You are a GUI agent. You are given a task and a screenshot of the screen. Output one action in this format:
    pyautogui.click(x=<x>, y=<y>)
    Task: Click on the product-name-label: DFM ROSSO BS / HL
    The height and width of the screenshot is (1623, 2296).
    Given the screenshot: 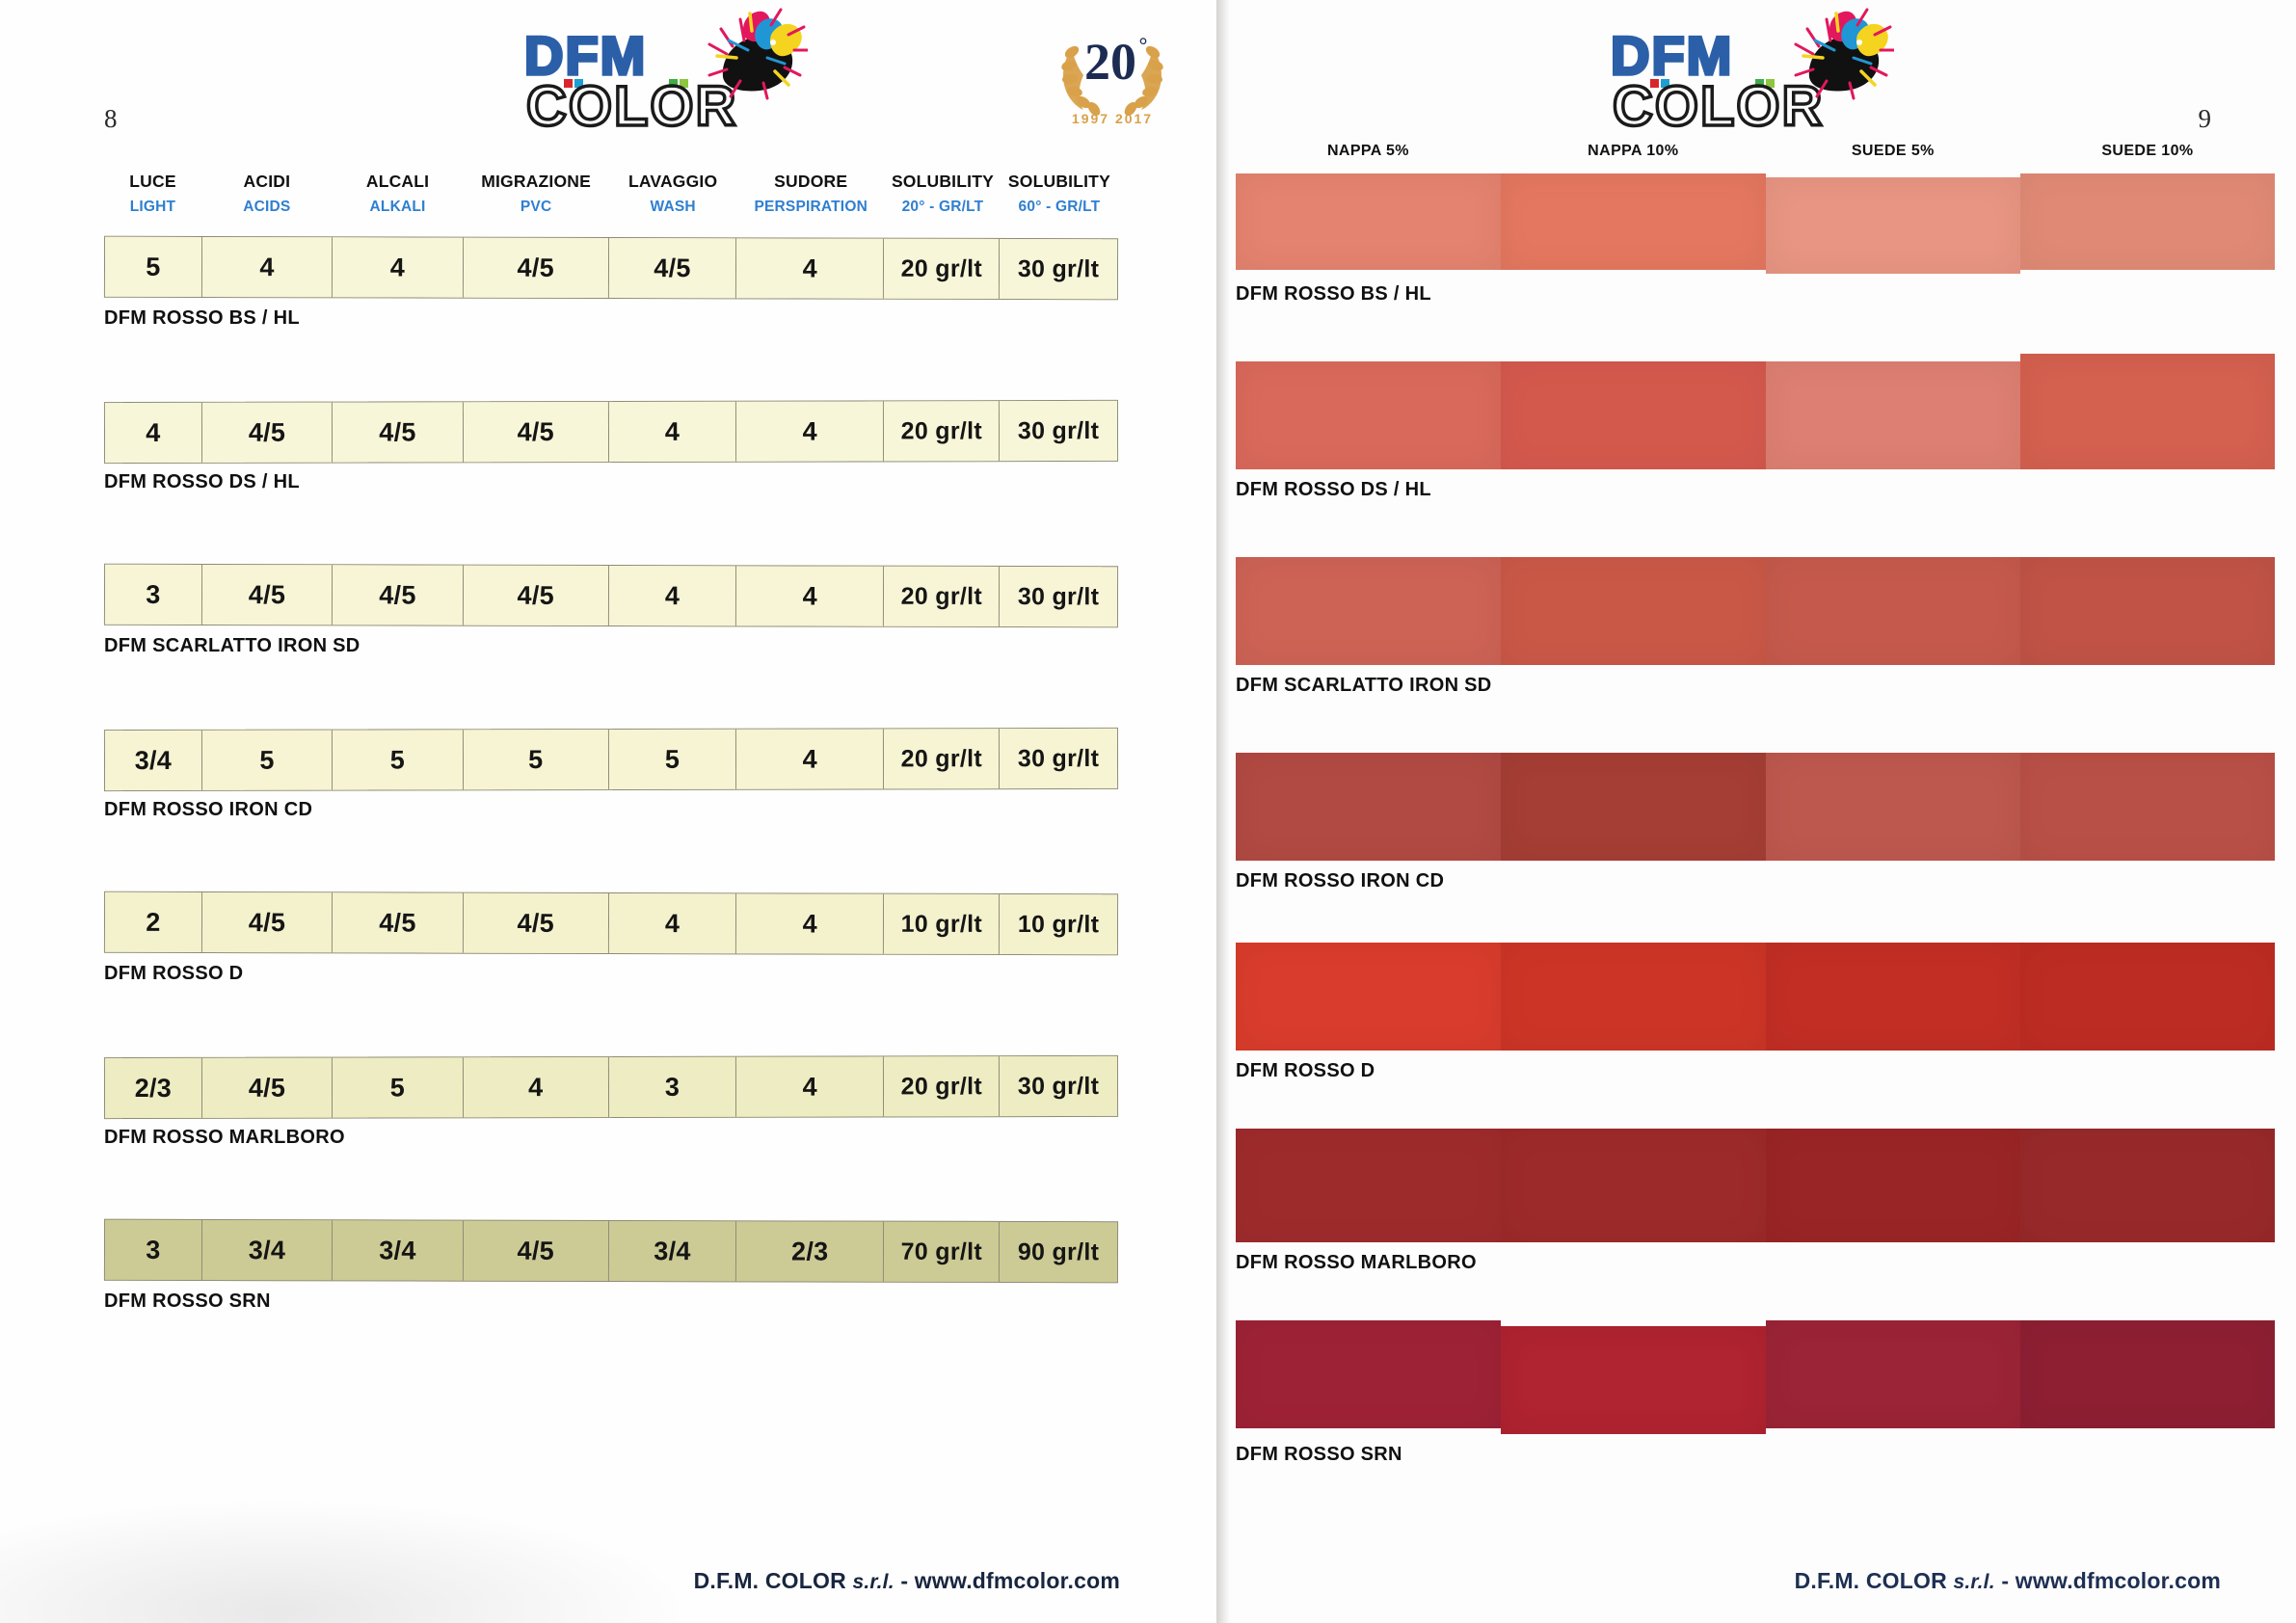 What is the action you would take?
    pyautogui.click(x=202, y=318)
    